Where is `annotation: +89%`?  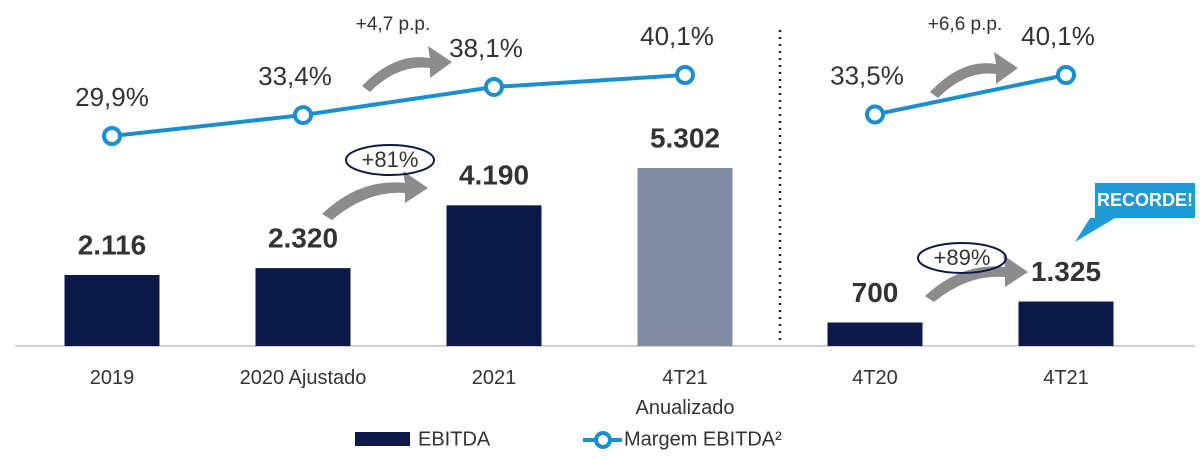 annotation: +89% is located at coordinates (962, 257).